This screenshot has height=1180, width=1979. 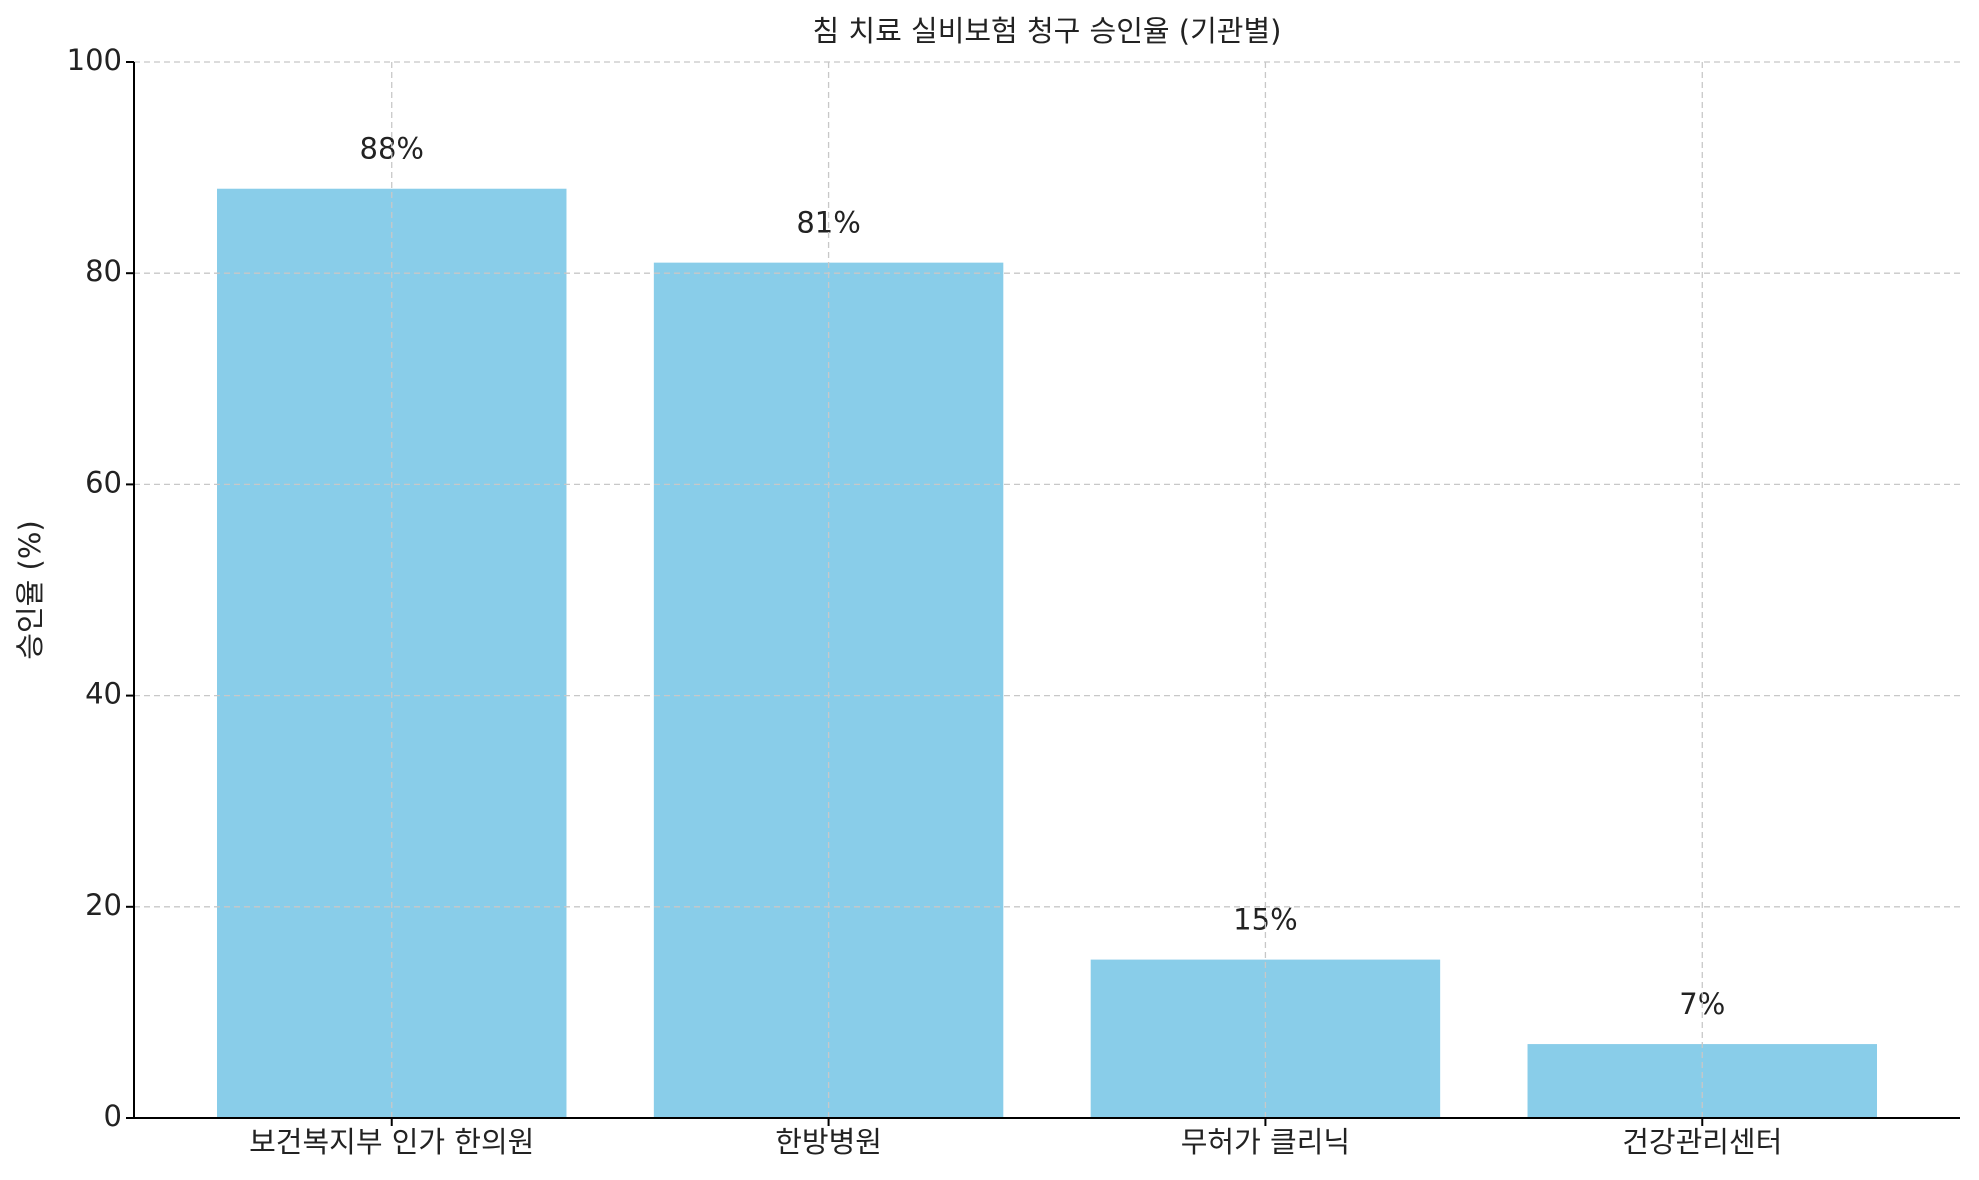 I want to click on y-tick-label: 40, so click(x=103, y=694).